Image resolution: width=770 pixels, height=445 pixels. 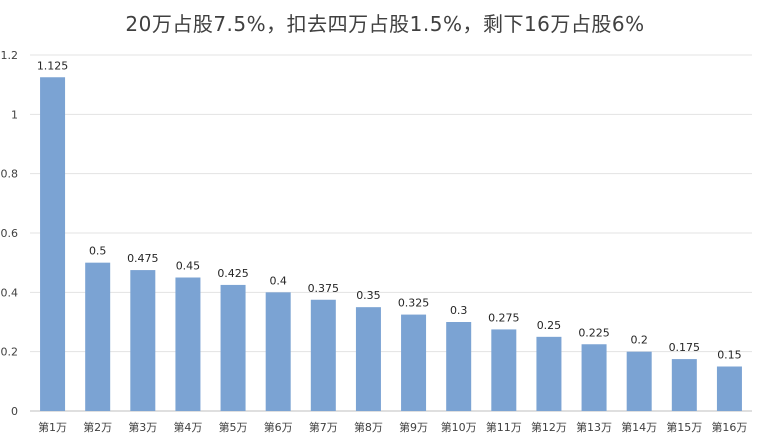 I want to click on x-tick-label: 第8万, so click(x=368, y=427).